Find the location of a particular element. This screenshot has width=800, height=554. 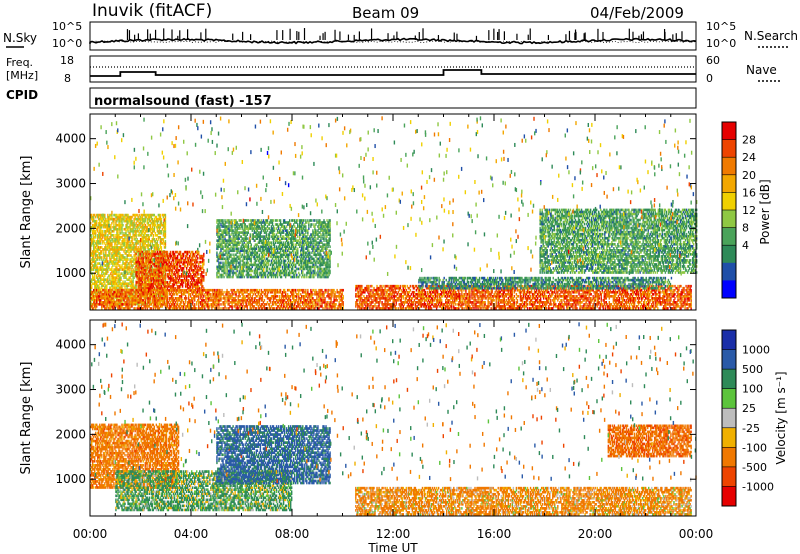

date-title: 04/Feb/2009 is located at coordinates (637, 13).